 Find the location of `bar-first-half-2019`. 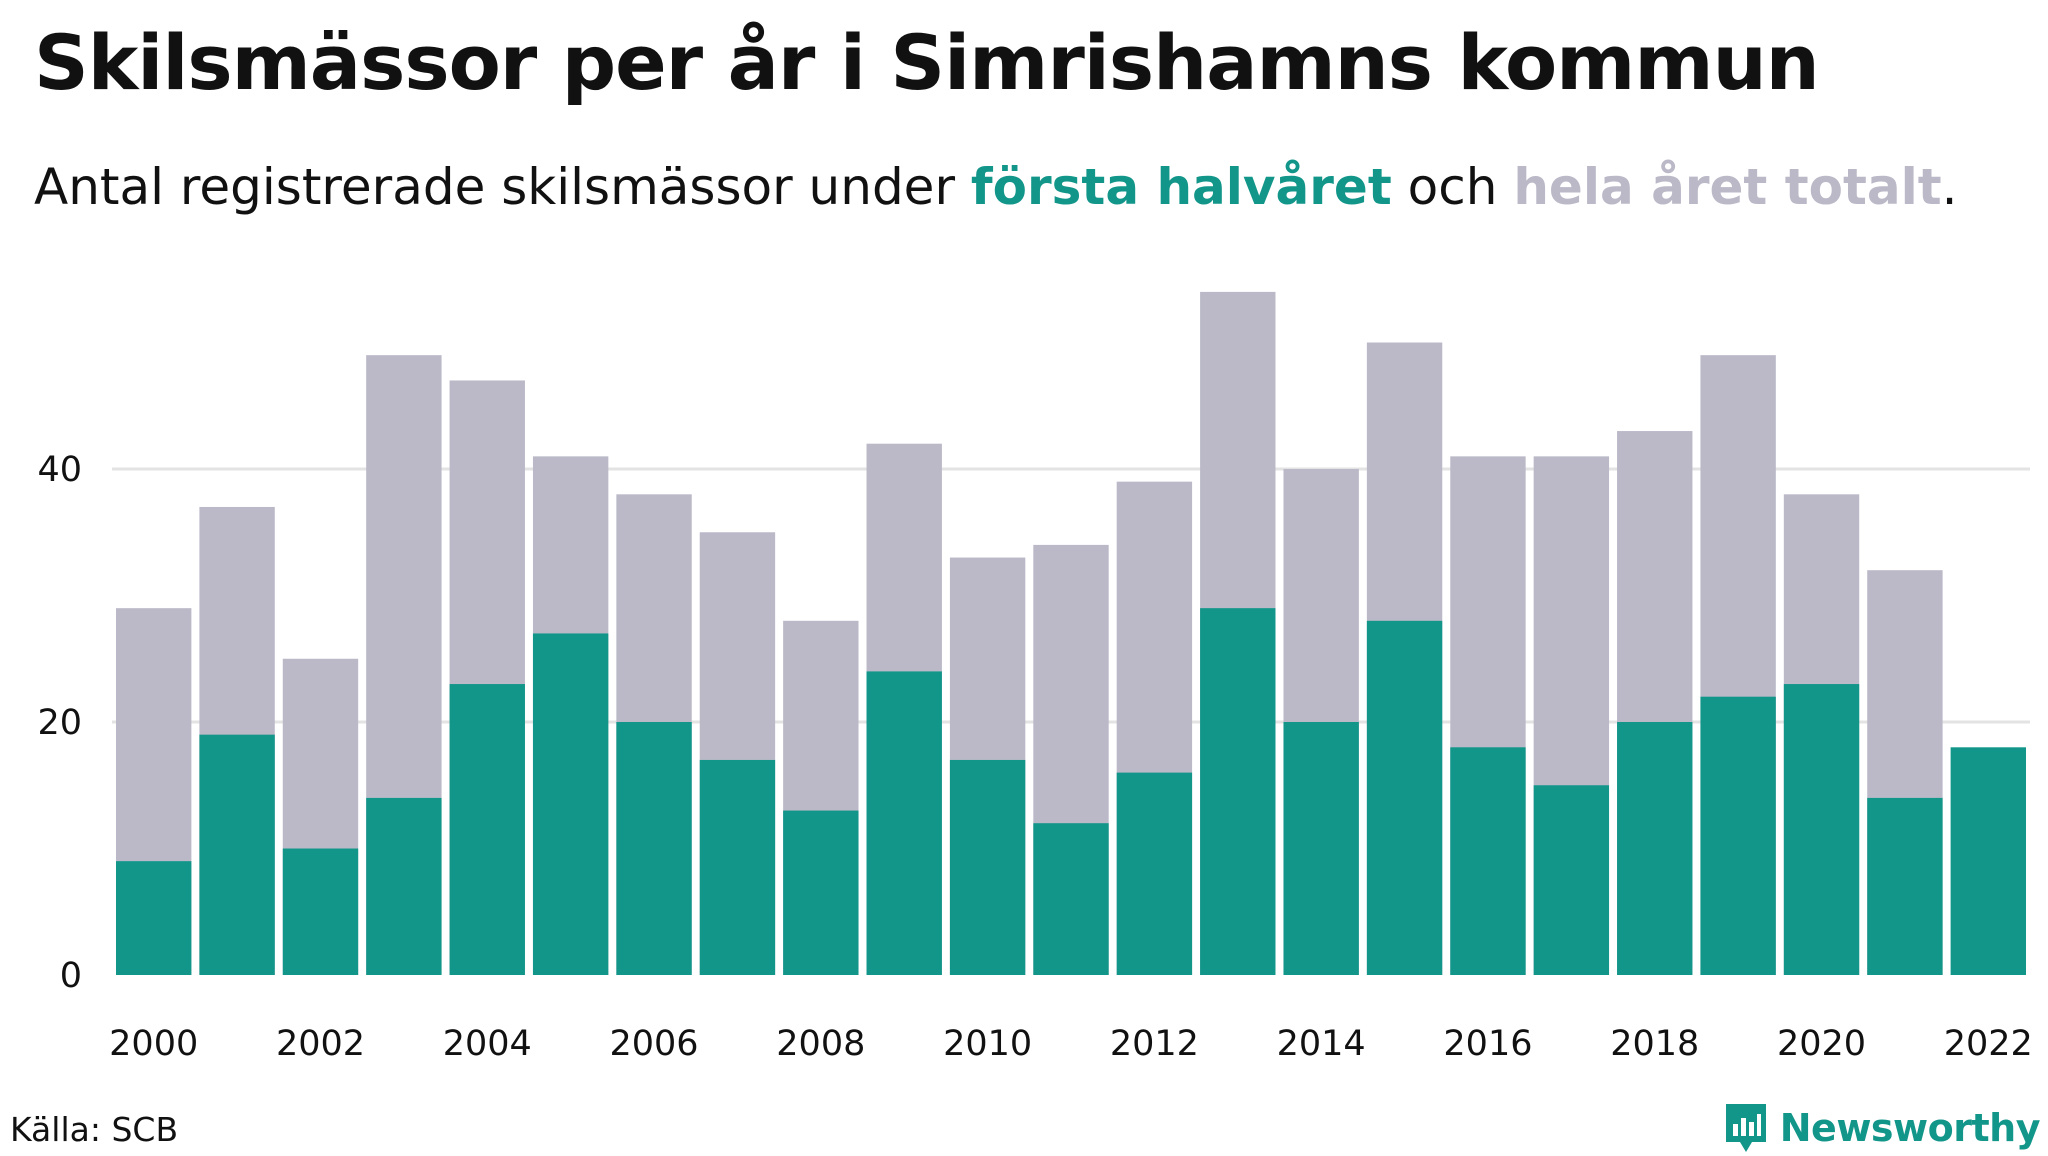

bar-first-half-2019 is located at coordinates (1738, 835).